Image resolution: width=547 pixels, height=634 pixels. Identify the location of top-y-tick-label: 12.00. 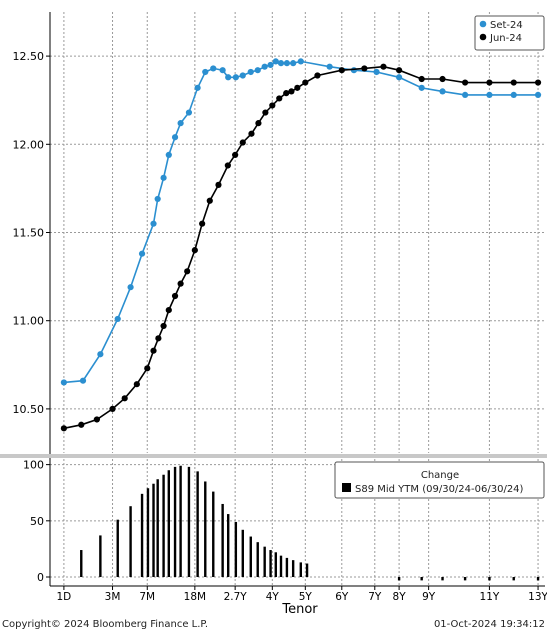
(29, 144).